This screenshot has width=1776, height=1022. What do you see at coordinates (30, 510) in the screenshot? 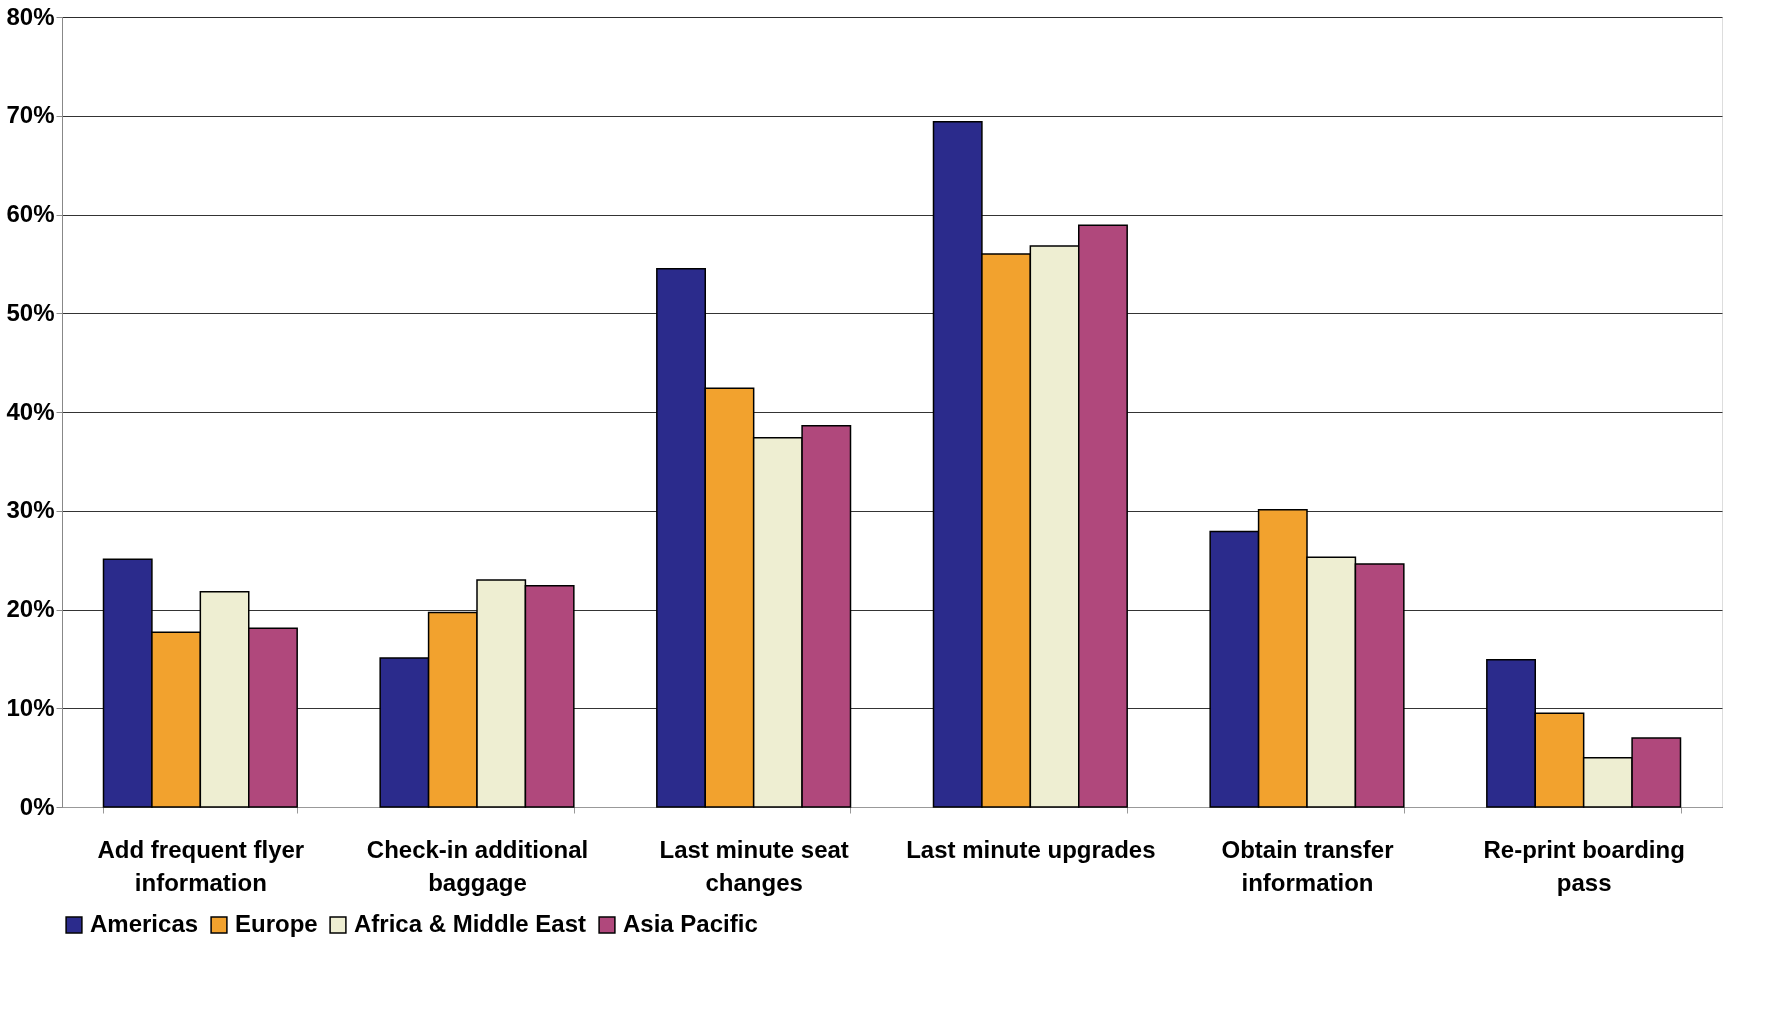
I see `y-tick-label: 30%` at bounding box center [30, 510].